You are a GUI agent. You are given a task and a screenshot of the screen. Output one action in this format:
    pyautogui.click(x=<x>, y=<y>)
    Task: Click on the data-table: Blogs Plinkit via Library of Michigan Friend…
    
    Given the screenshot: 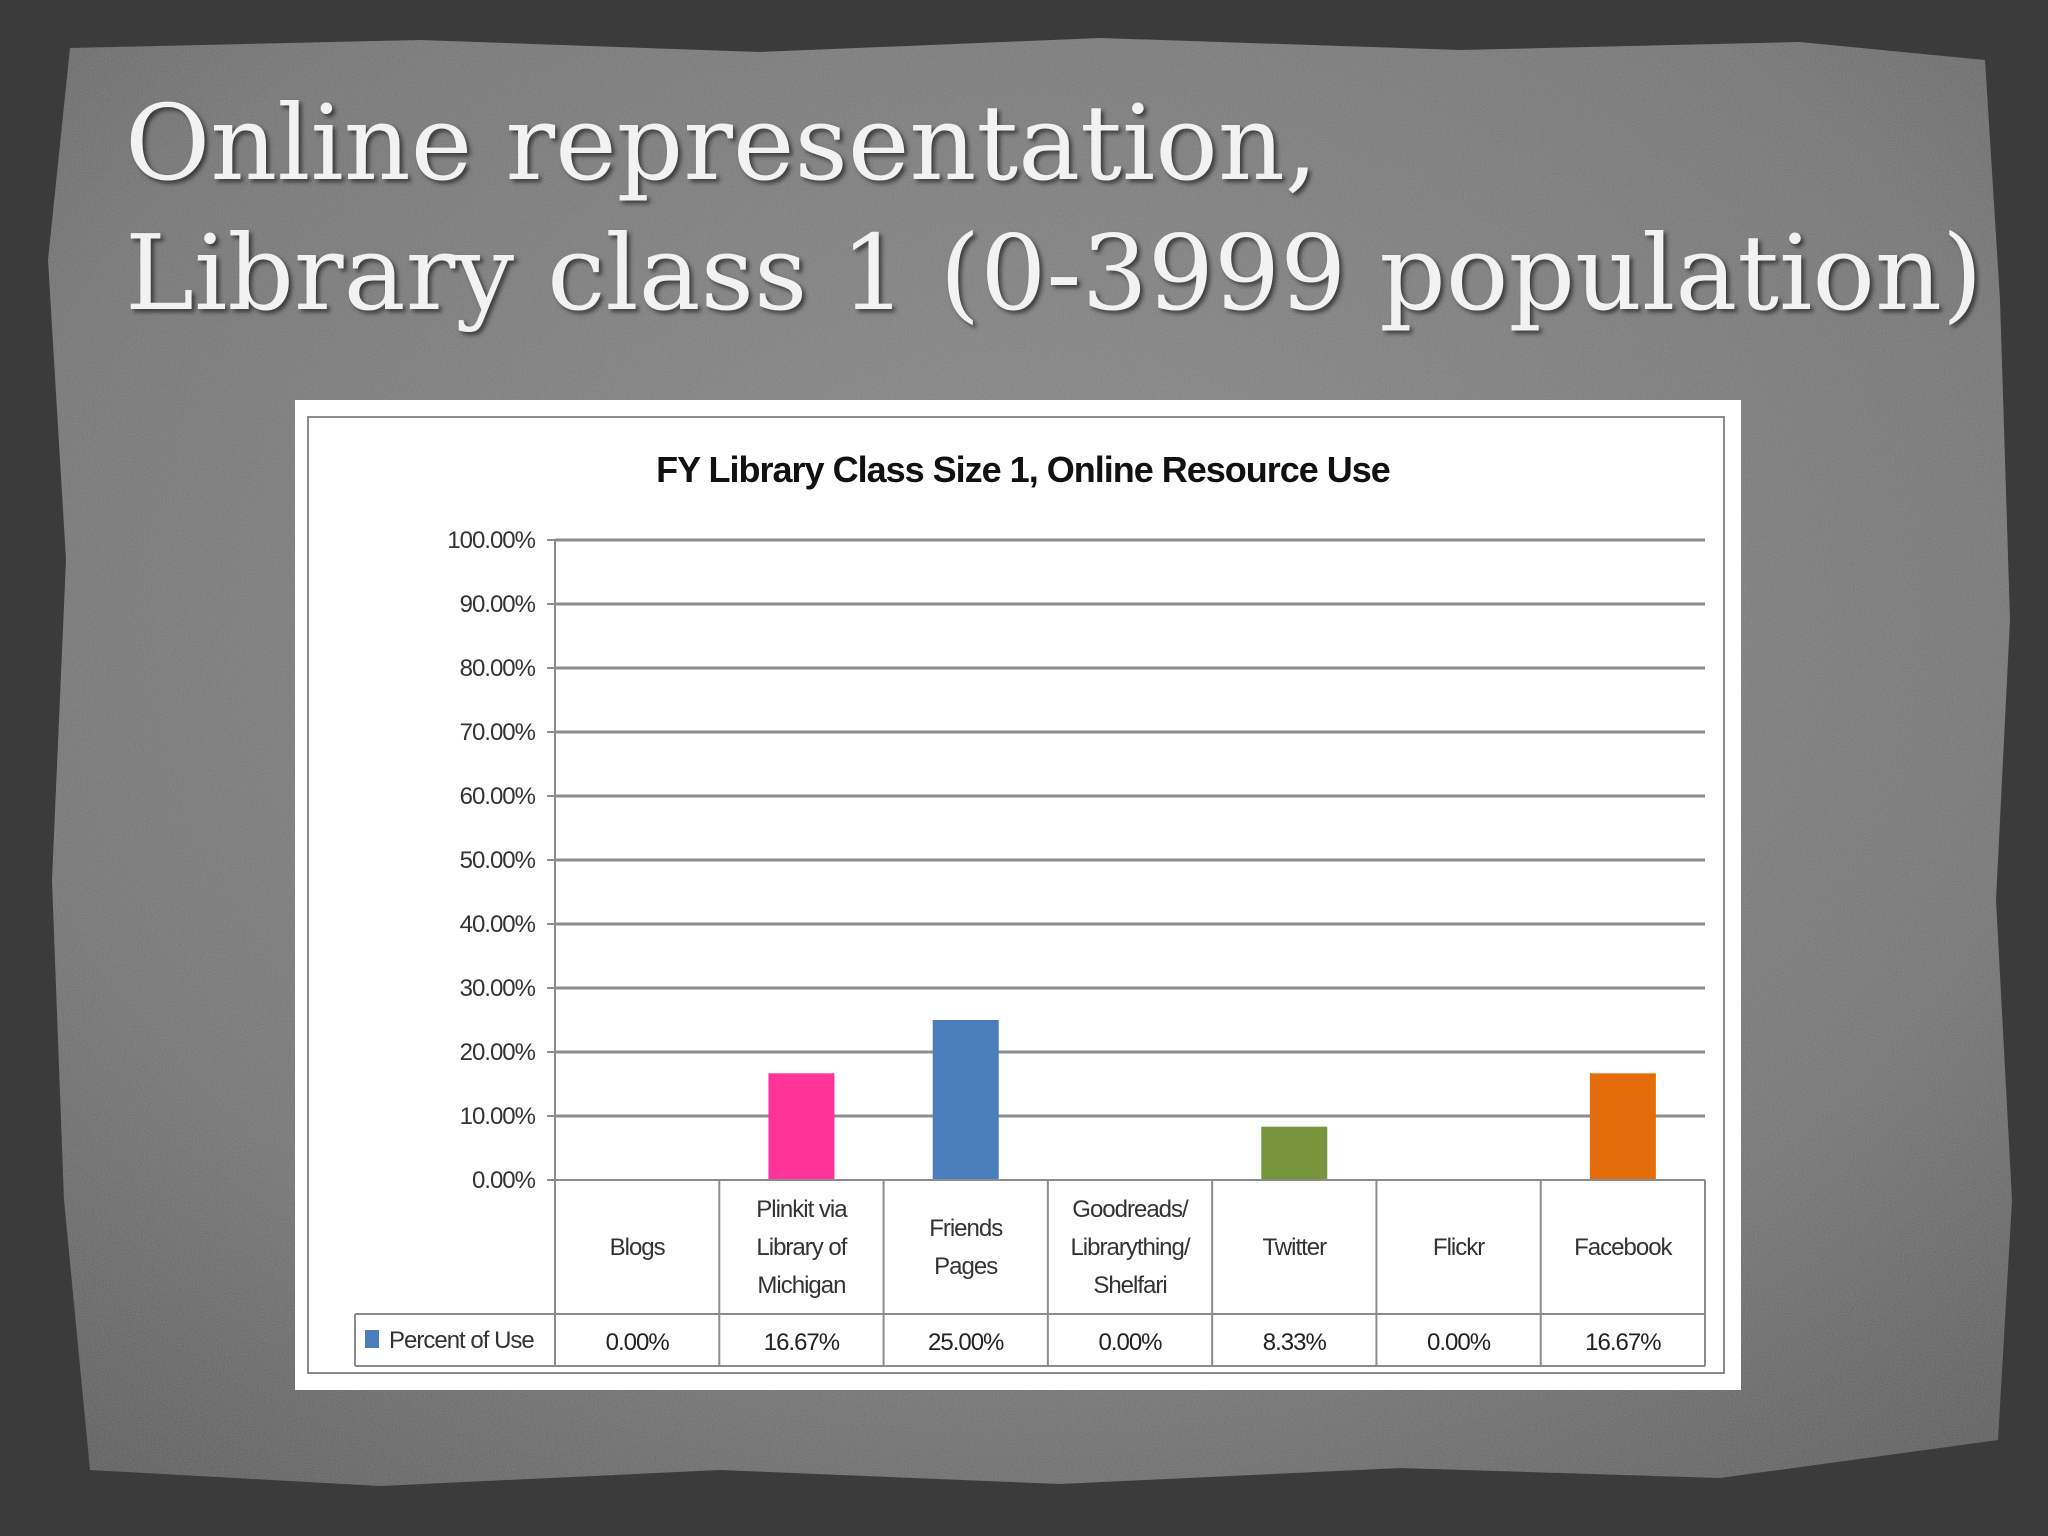 What is the action you would take?
    pyautogui.click(x=1030, y=1273)
    